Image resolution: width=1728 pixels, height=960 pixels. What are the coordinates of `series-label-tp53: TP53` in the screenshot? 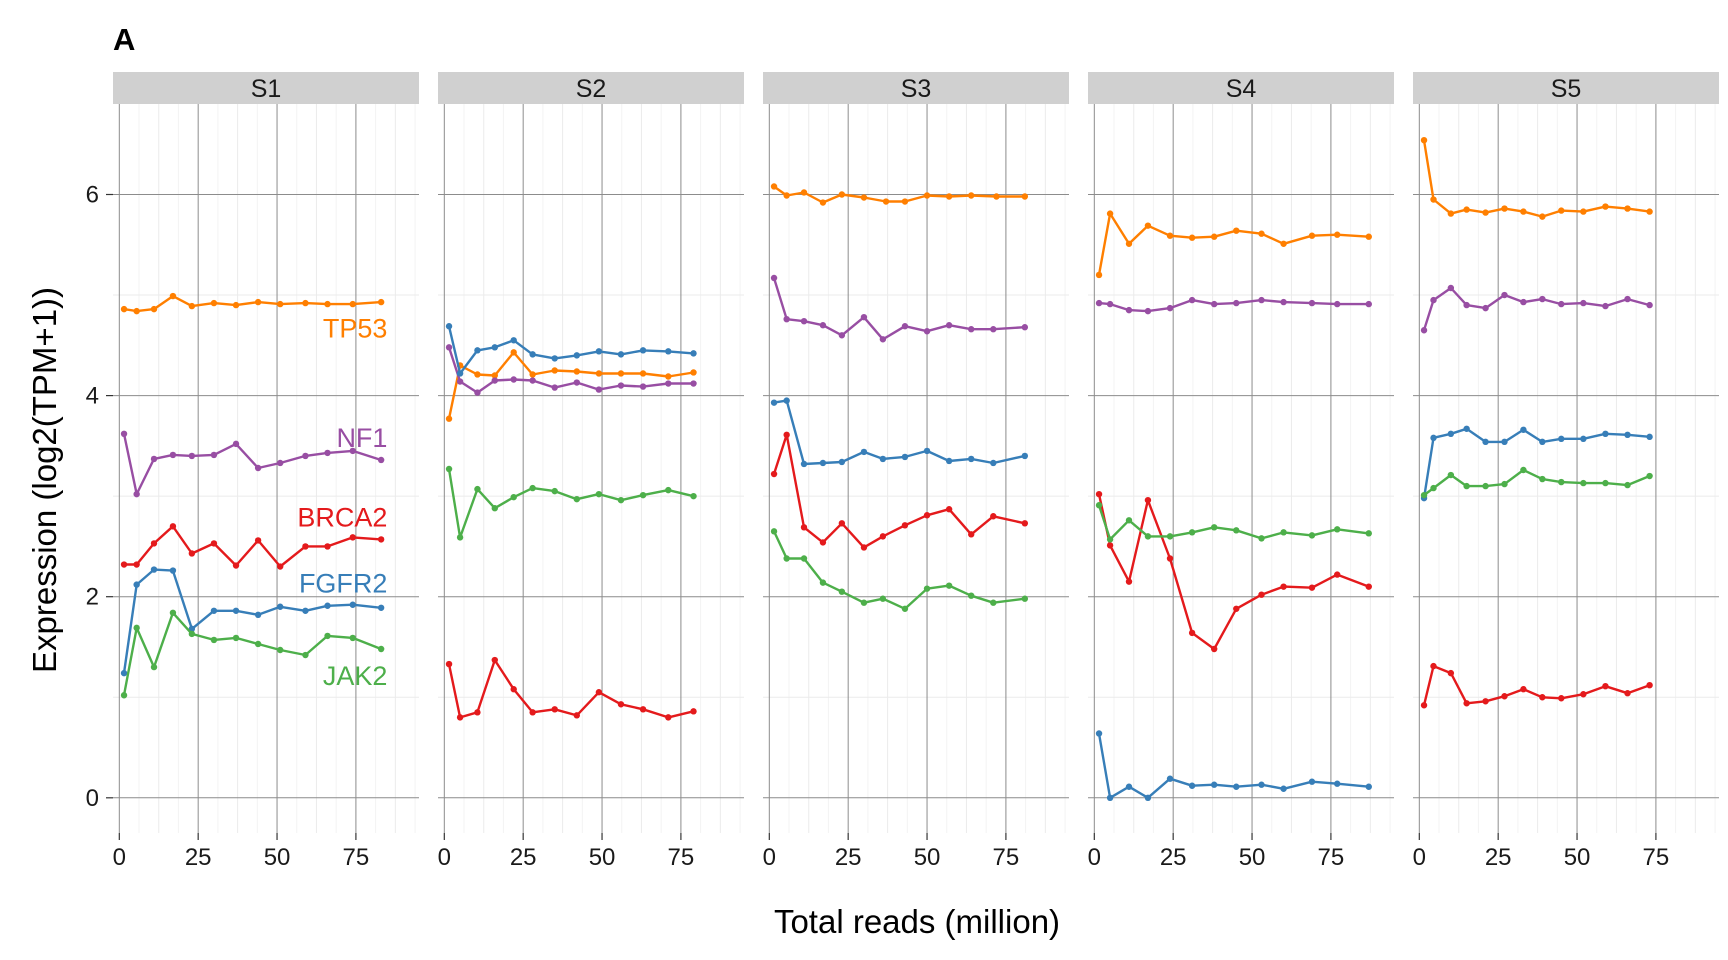 It's located at (355, 328).